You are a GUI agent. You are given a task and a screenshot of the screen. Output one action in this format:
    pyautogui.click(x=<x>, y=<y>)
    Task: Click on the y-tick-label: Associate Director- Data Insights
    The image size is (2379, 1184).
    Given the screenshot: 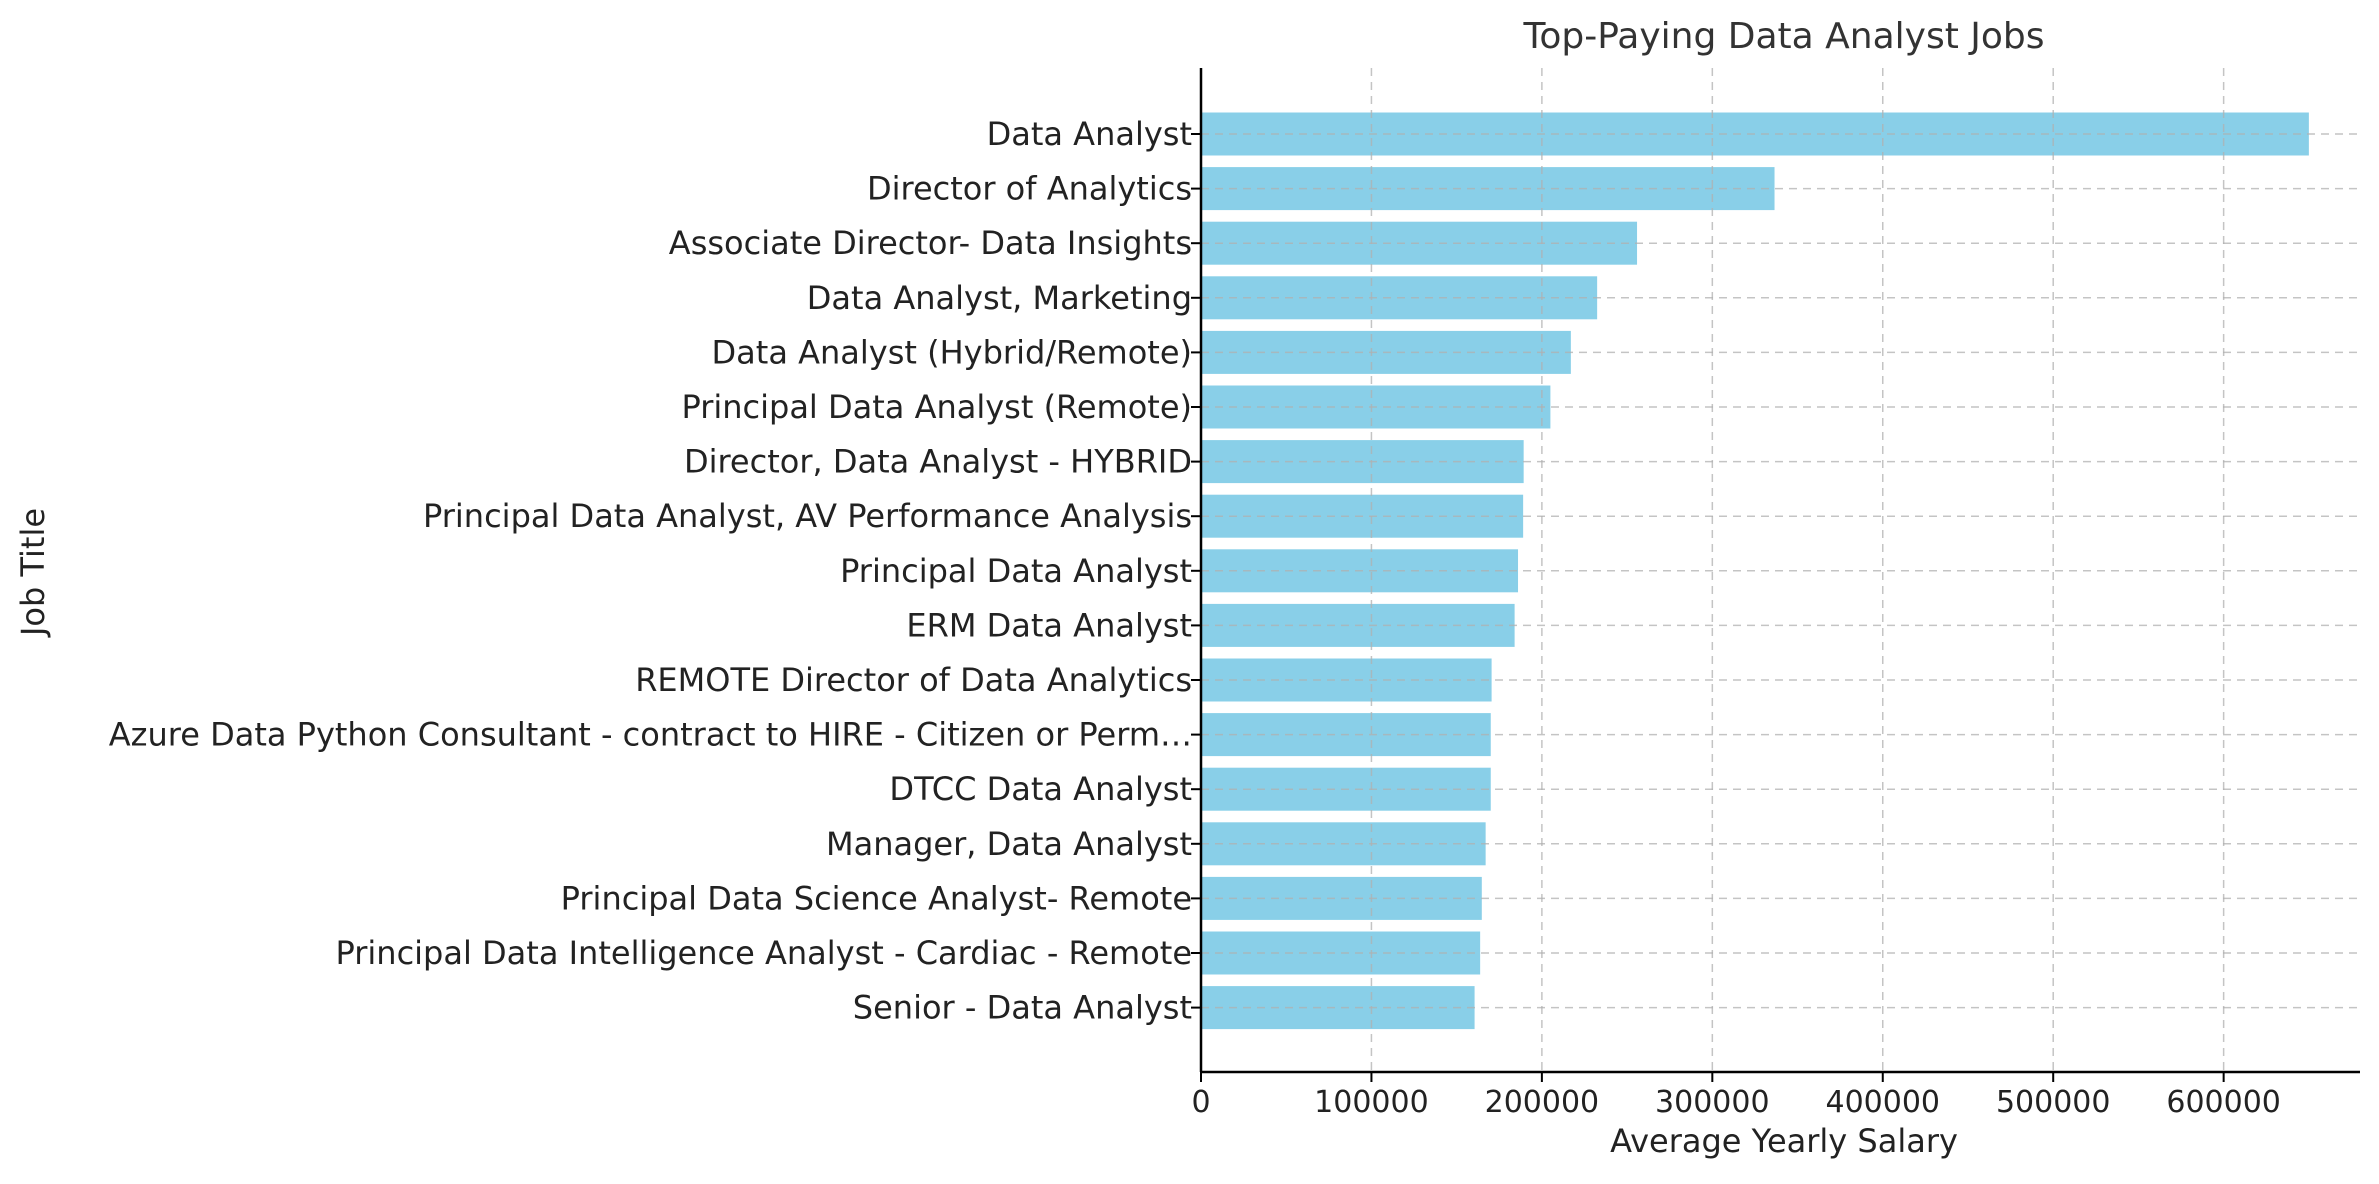 What is the action you would take?
    pyautogui.click(x=930, y=243)
    